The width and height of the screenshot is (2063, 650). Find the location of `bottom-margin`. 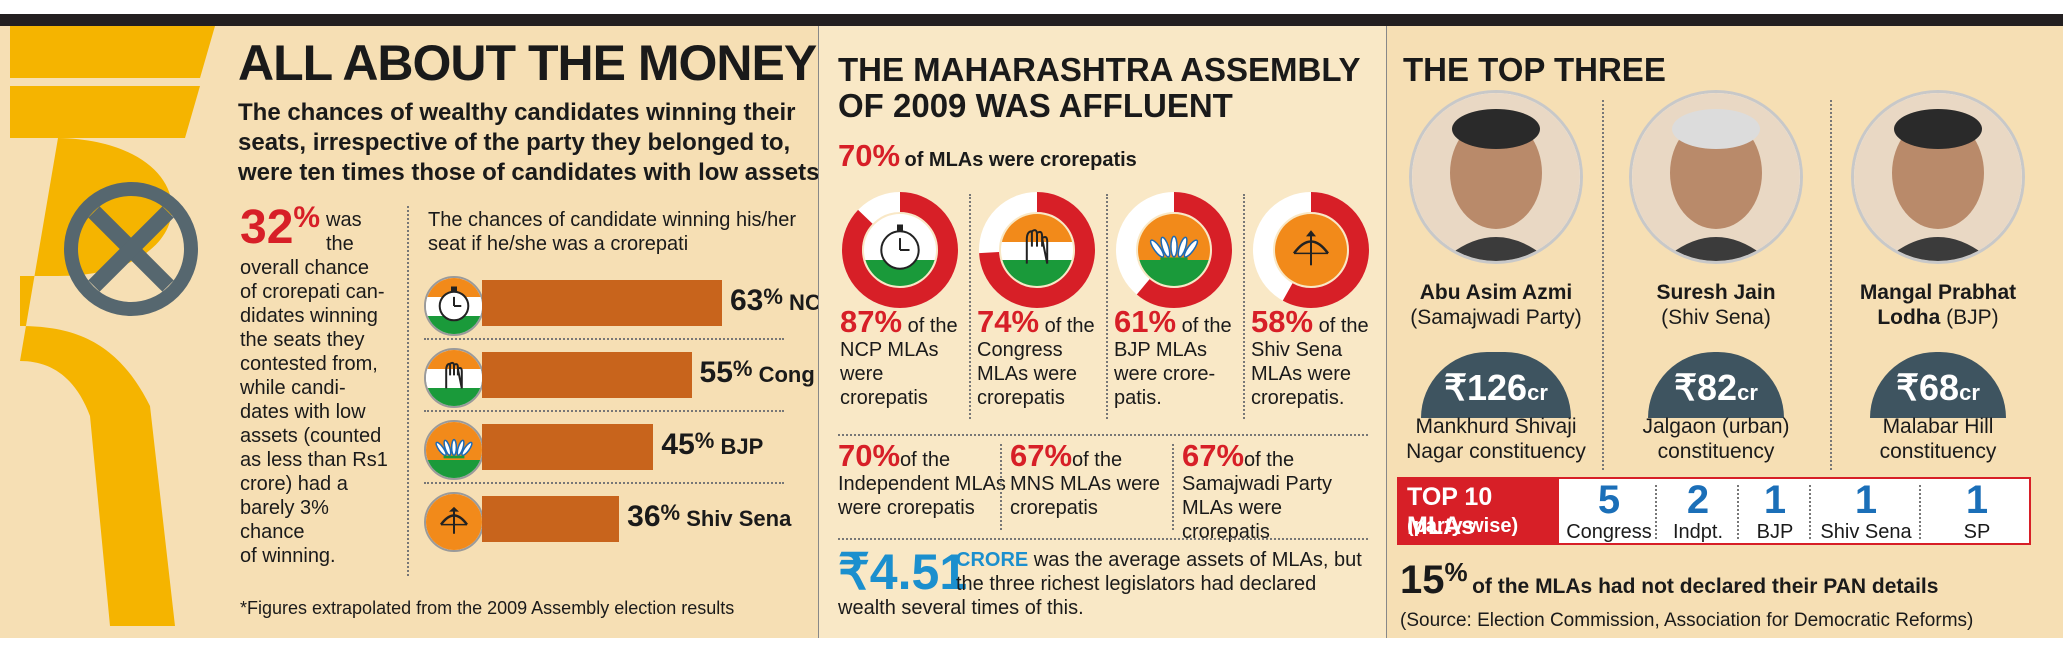

bottom-margin is located at coordinates (1031, 644).